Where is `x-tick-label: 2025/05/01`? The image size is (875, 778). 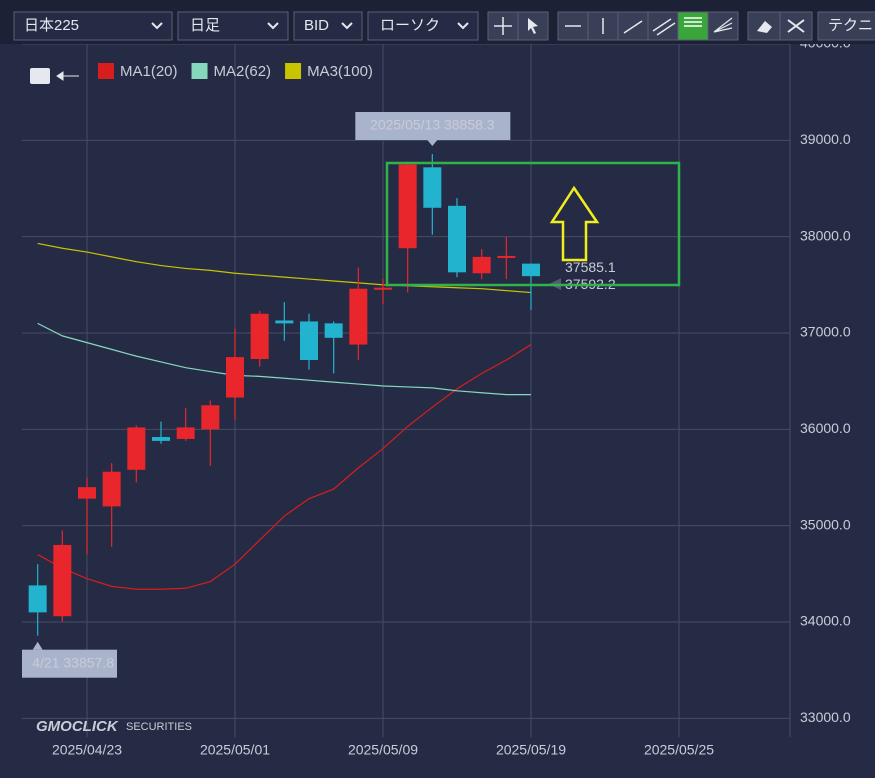
x-tick-label: 2025/05/01 is located at coordinates (235, 750).